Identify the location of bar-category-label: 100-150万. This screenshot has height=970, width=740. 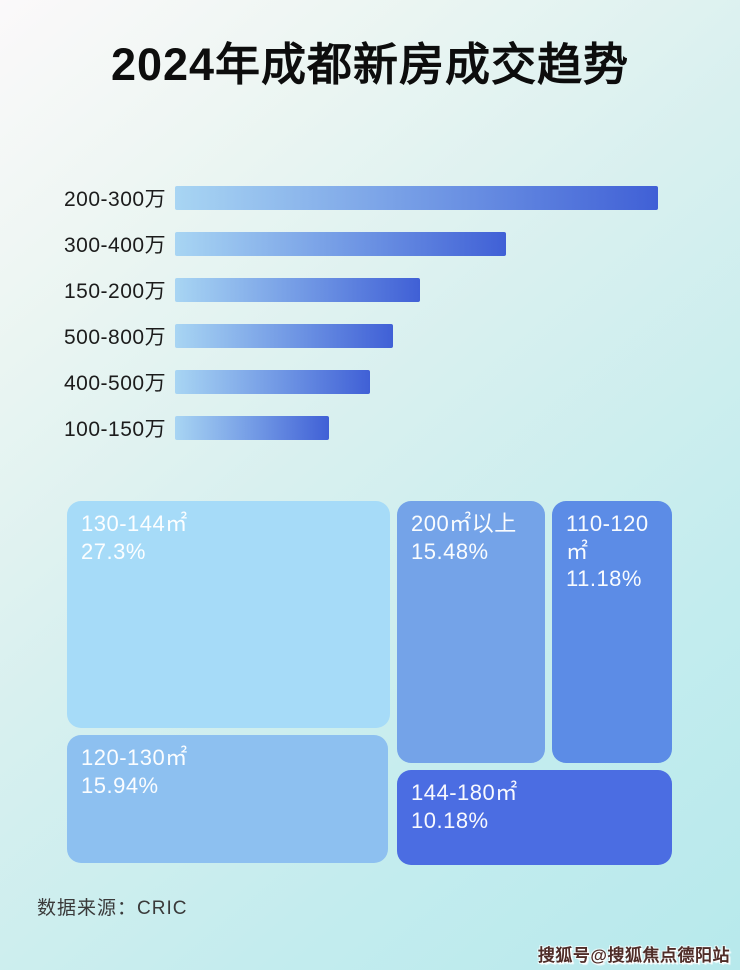
(115, 429).